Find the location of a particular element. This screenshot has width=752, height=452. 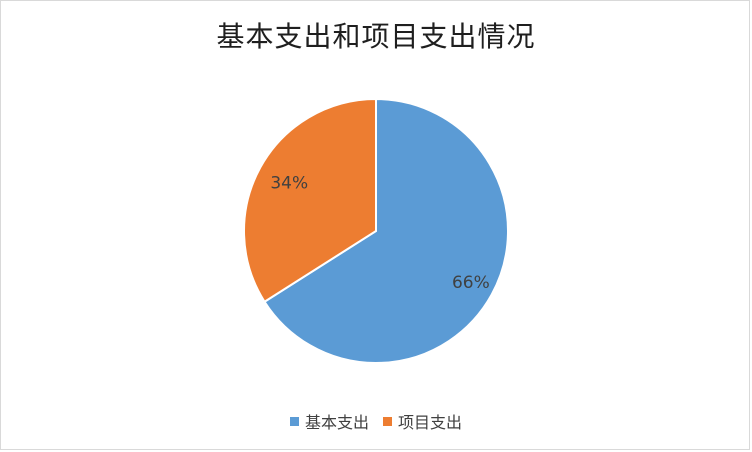

legend-item-project: 项目支出 is located at coordinates (422, 421).